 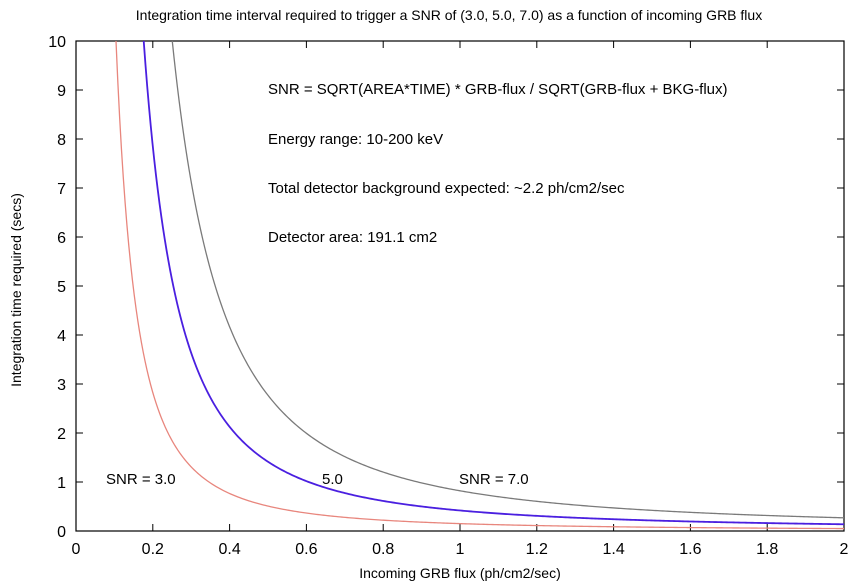 I want to click on x-tick-label: 0.6, so click(x=306, y=549).